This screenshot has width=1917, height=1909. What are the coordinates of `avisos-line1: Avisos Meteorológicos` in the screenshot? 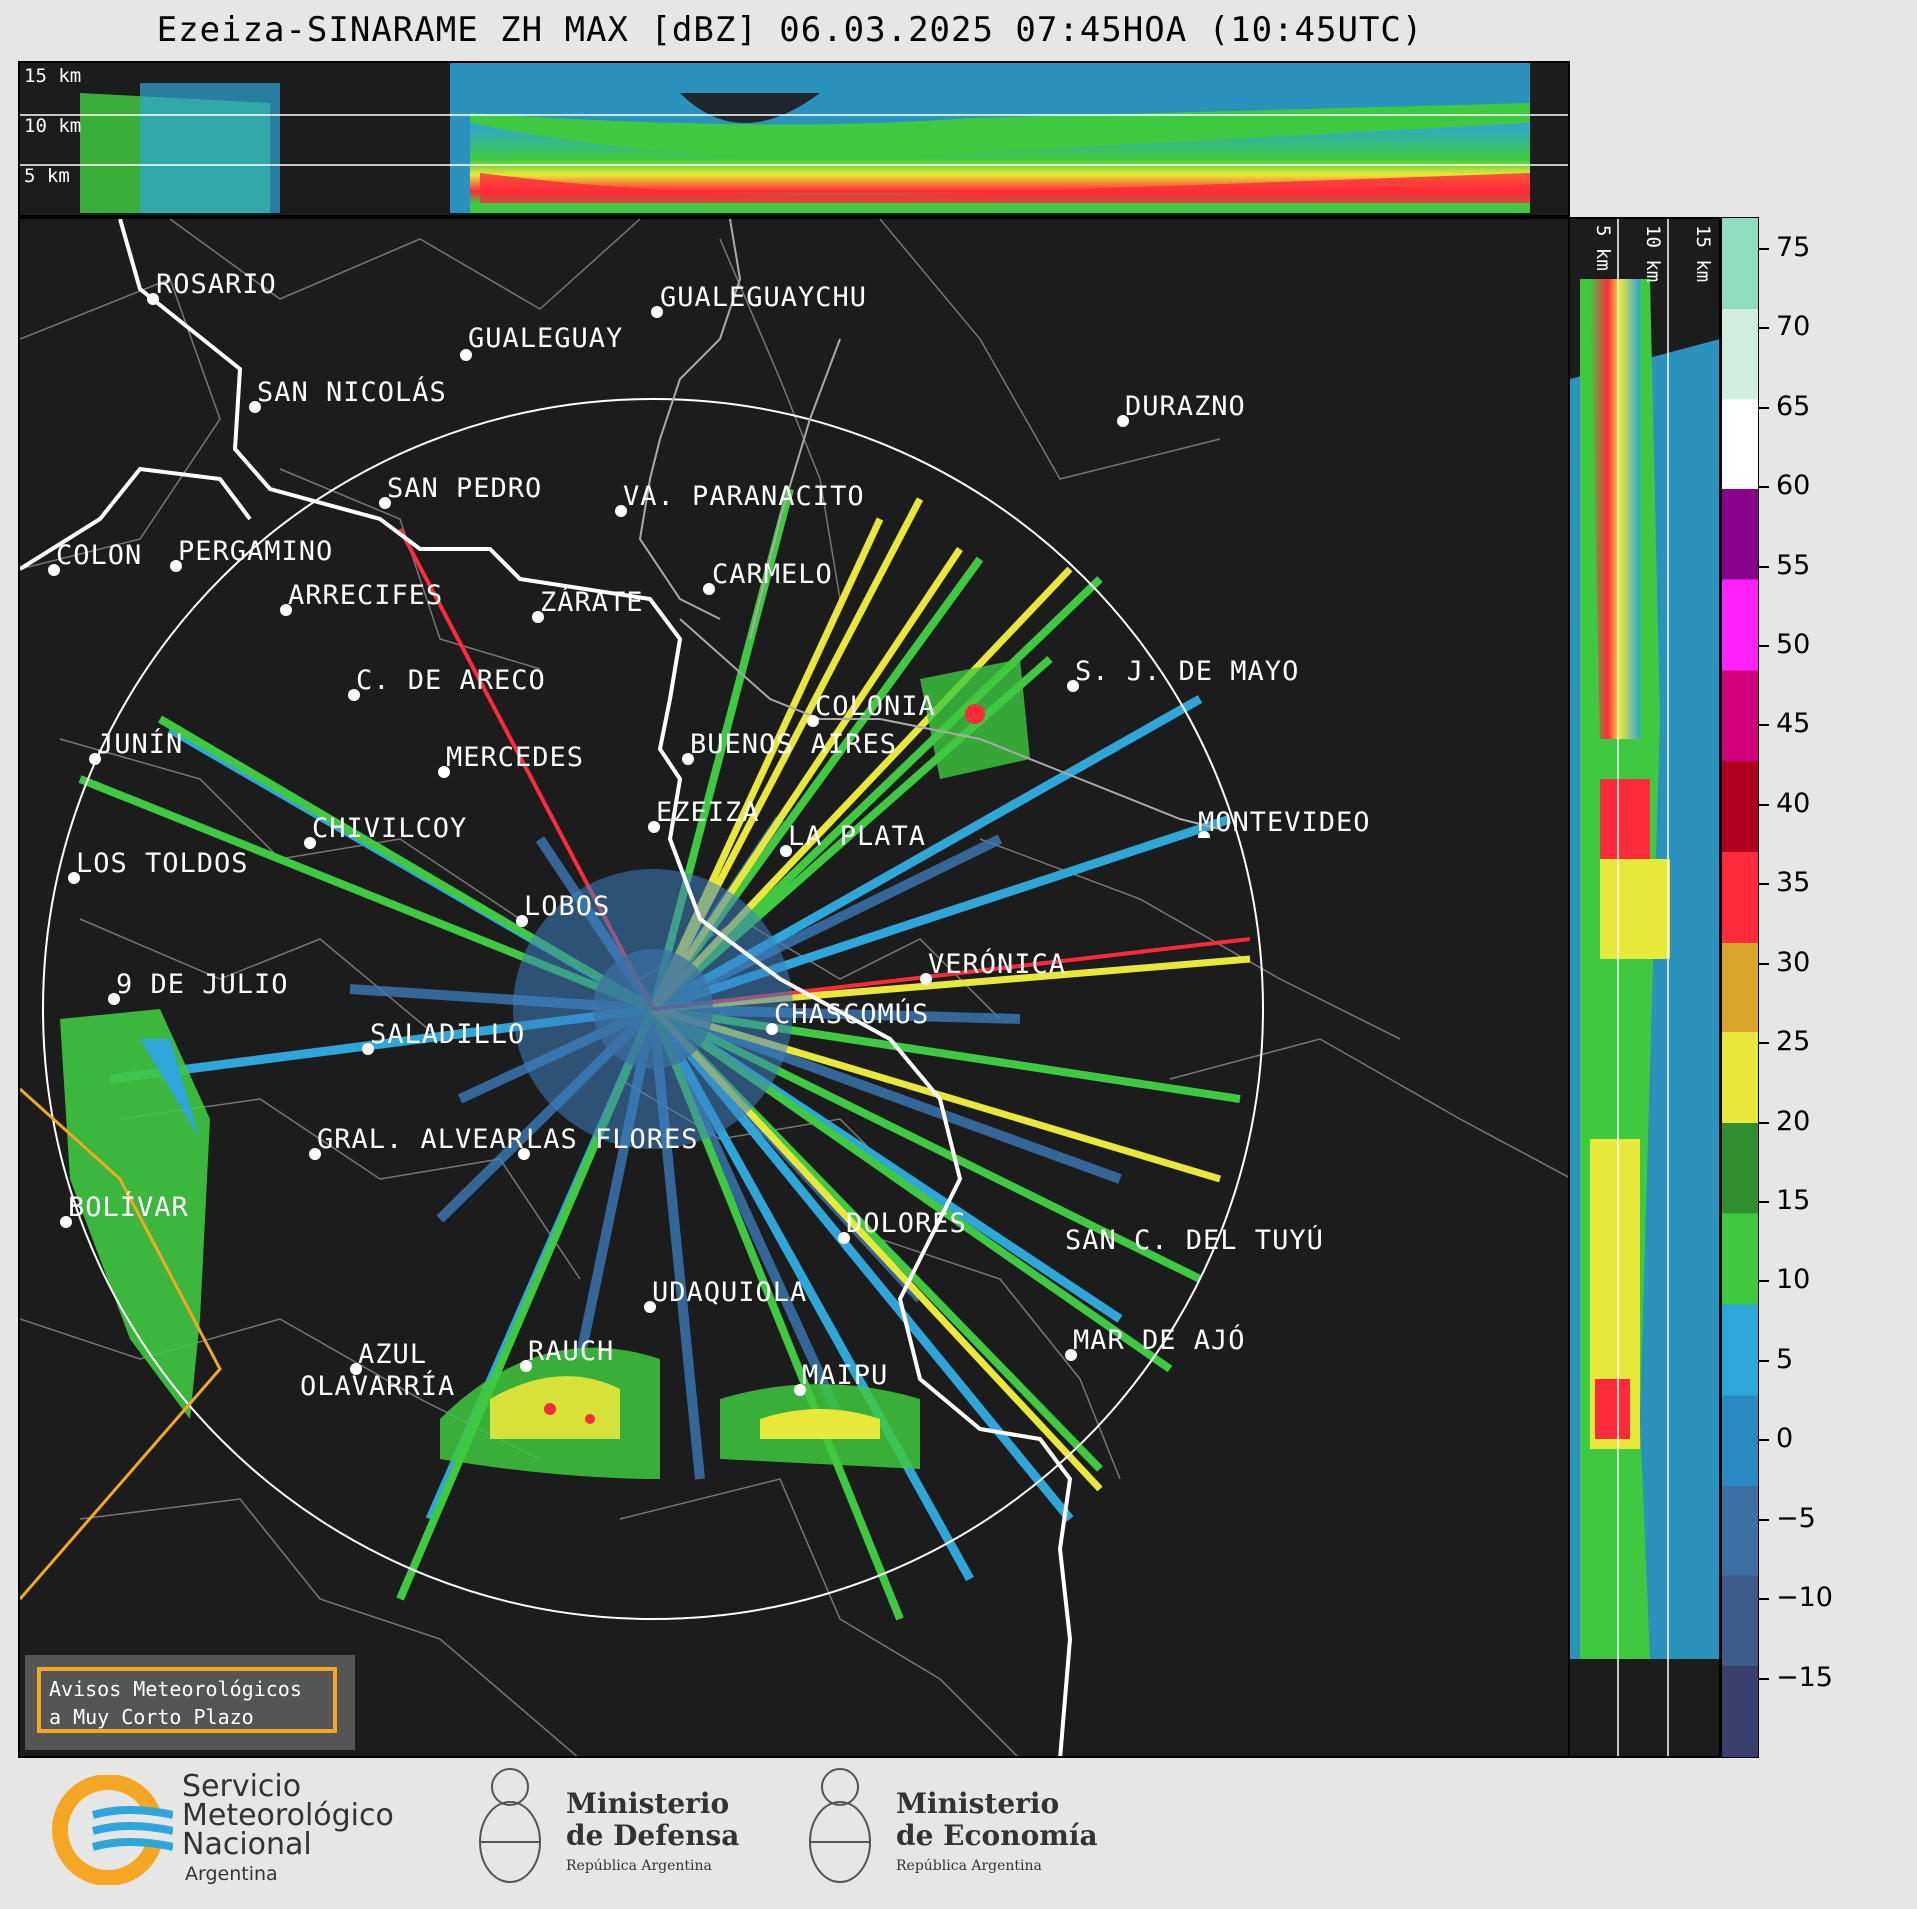 It's located at (175, 1689).